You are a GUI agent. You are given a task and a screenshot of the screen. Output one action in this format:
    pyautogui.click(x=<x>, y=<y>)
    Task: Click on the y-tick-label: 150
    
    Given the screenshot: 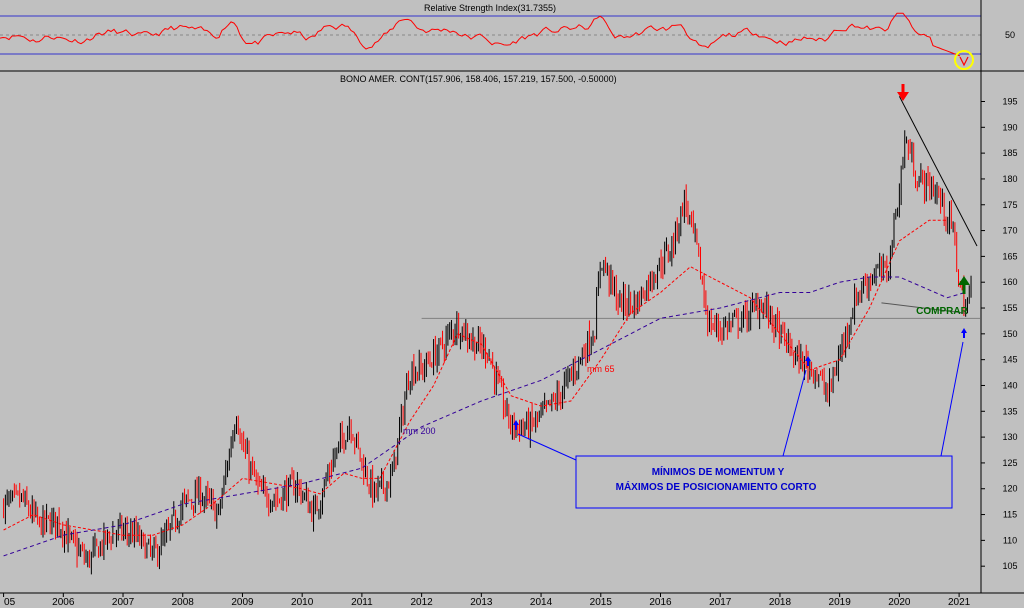 What is the action you would take?
    pyautogui.click(x=1009, y=334)
    